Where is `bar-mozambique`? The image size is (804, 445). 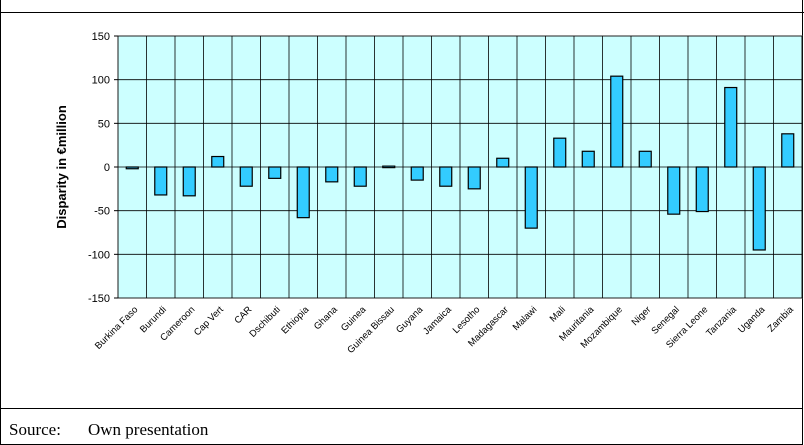 bar-mozambique is located at coordinates (617, 121).